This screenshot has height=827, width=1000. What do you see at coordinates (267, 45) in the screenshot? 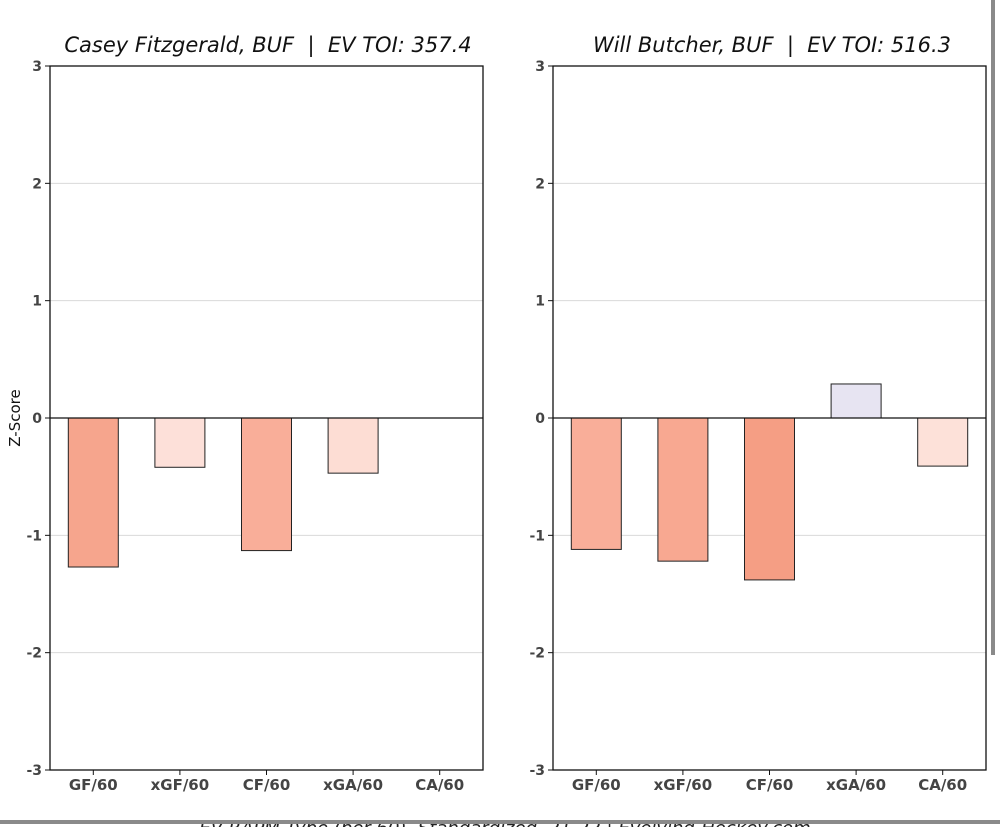
I see `chart-title: Casey Fitzgerald, BUF | EV TOI: 357.4` at bounding box center [267, 45].